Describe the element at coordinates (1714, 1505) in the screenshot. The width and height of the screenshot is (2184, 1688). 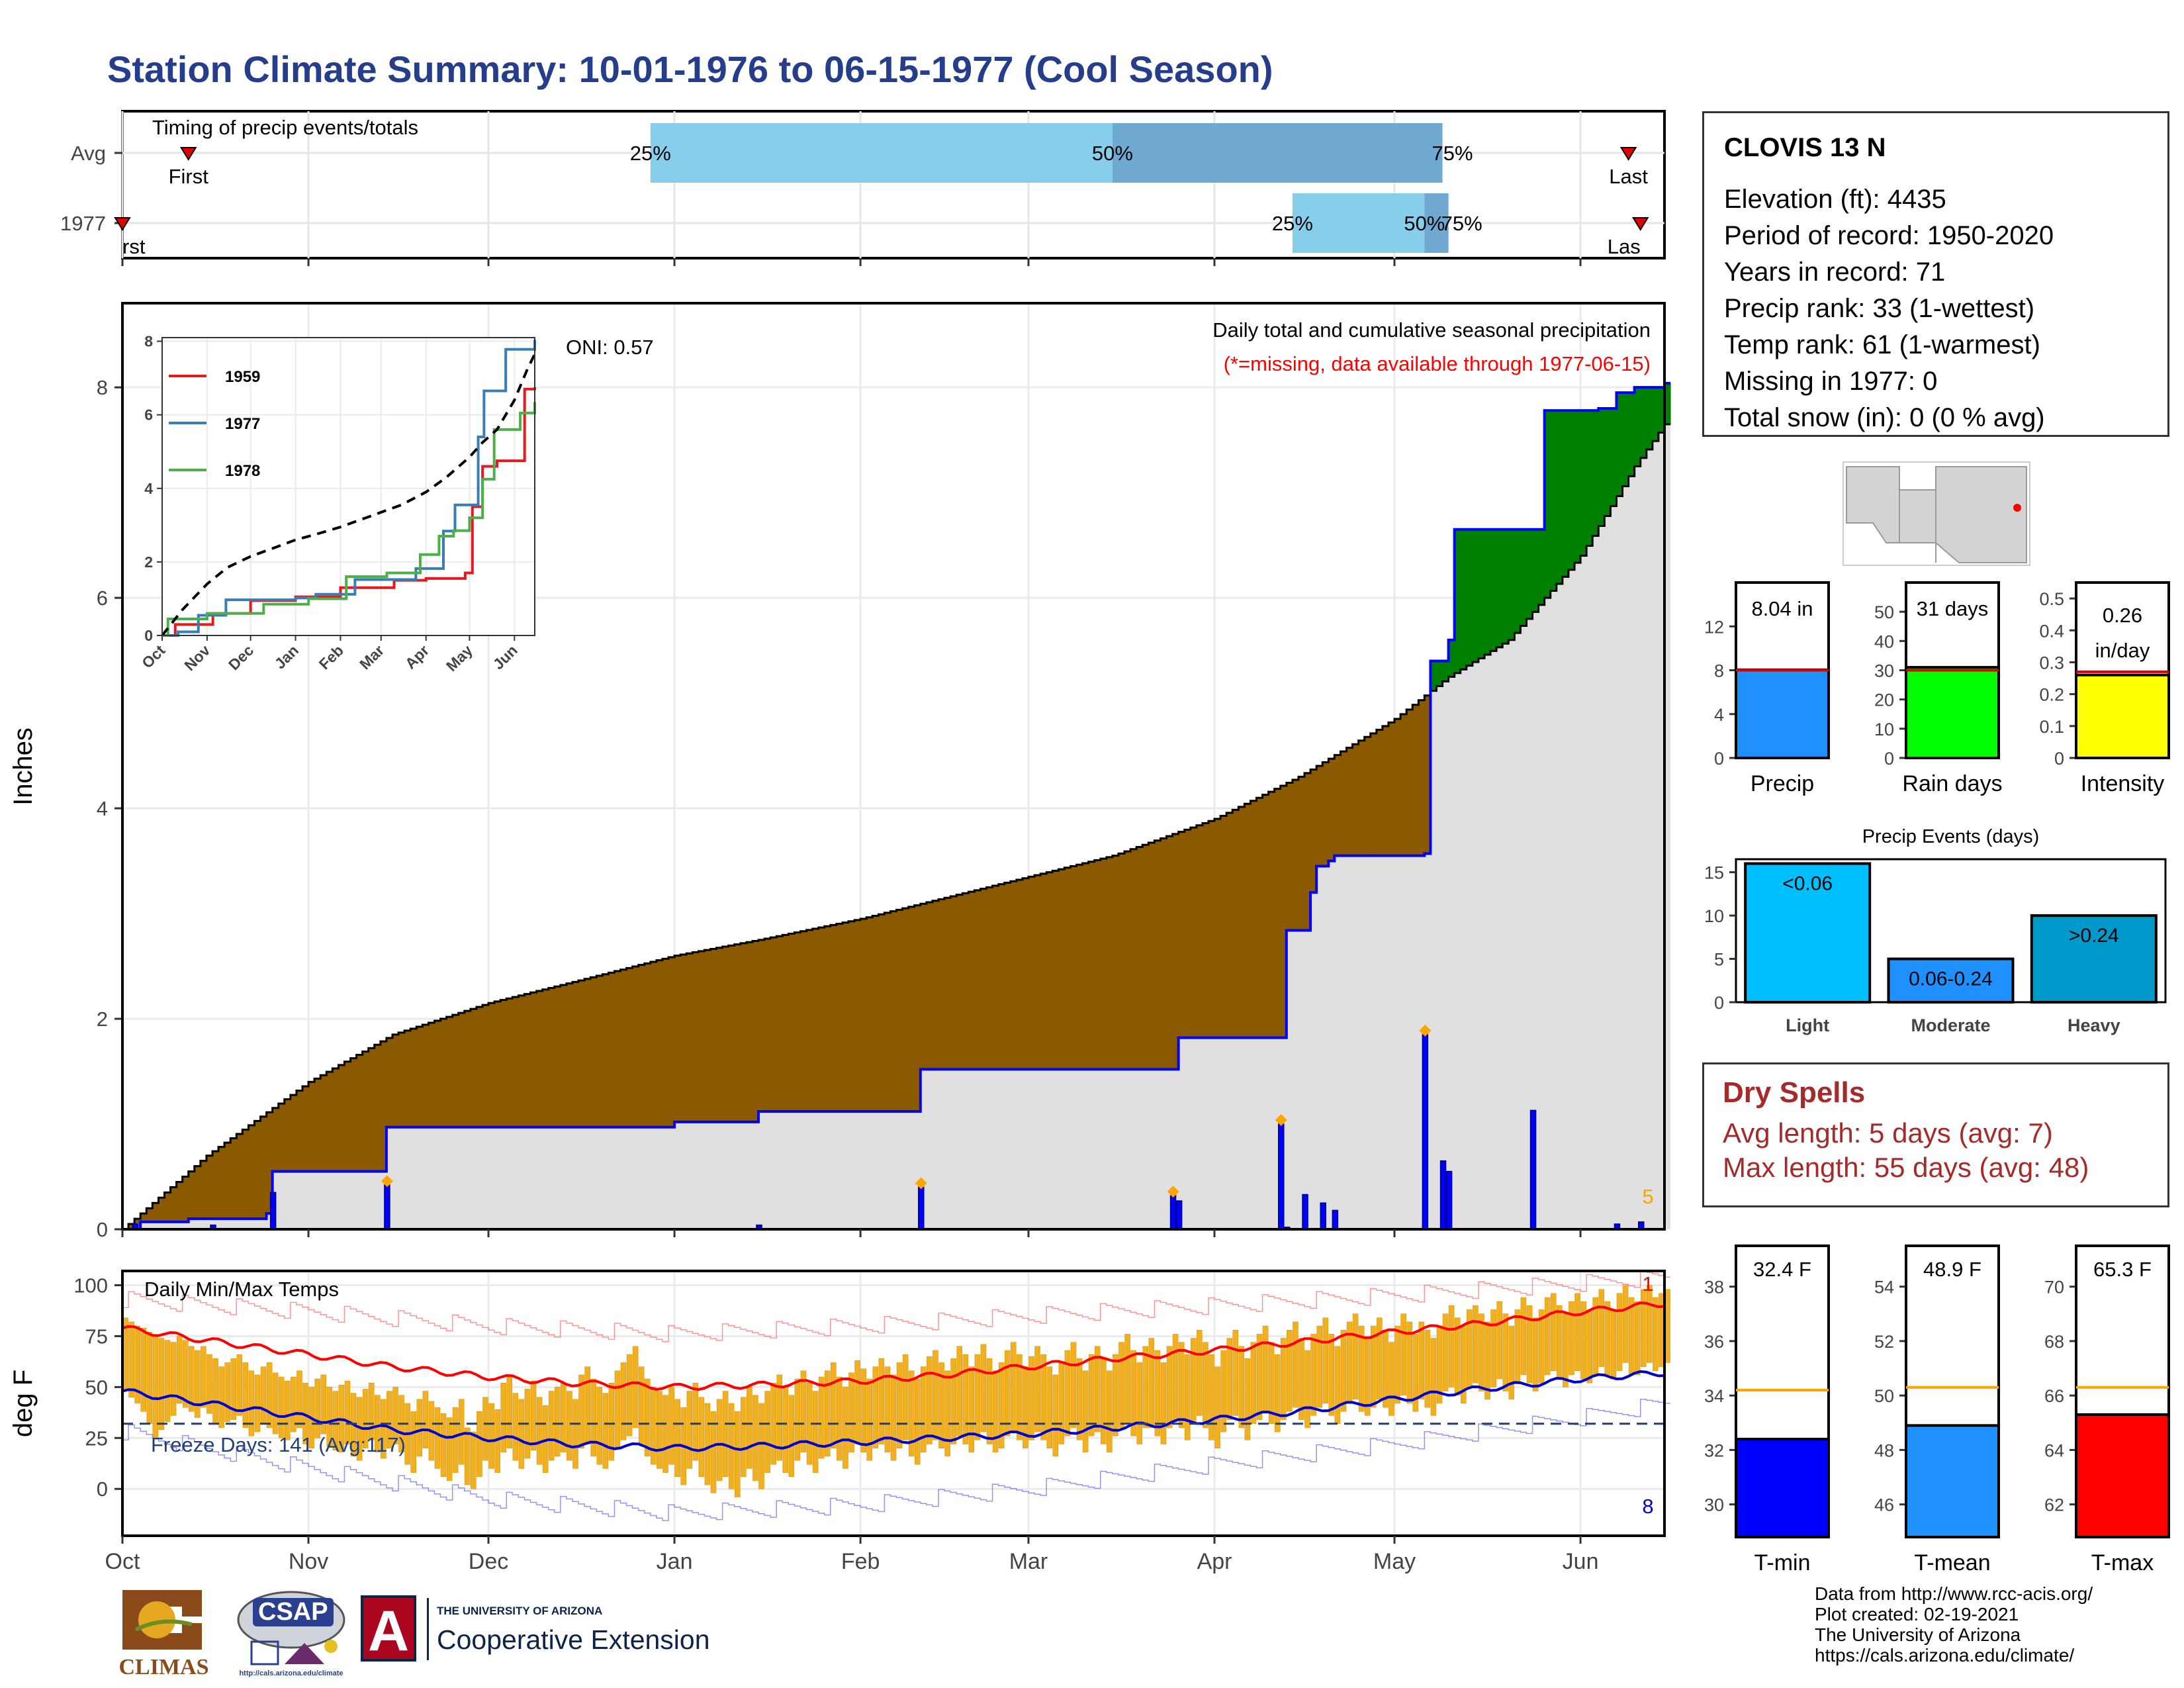
I see `temp-summary-t-min-y-tick-label: 30` at that location.